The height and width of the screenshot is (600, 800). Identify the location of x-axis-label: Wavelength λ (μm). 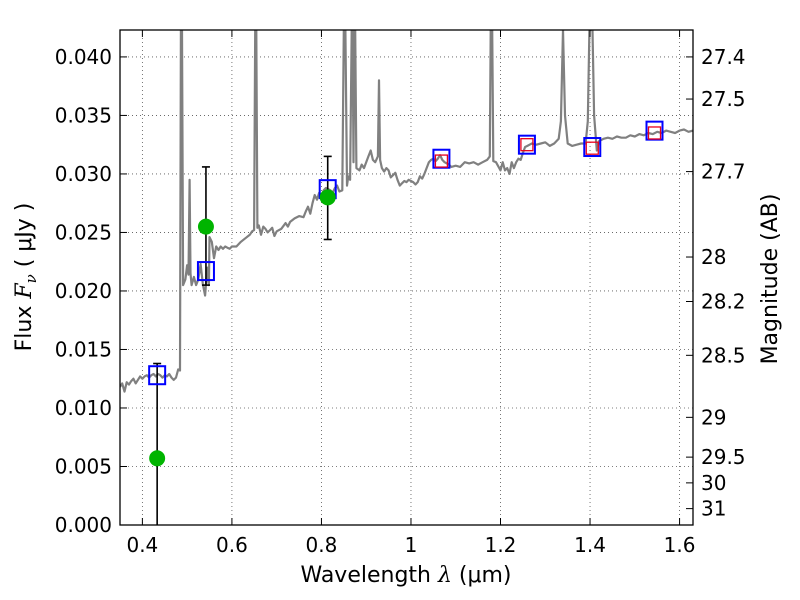
(405, 575).